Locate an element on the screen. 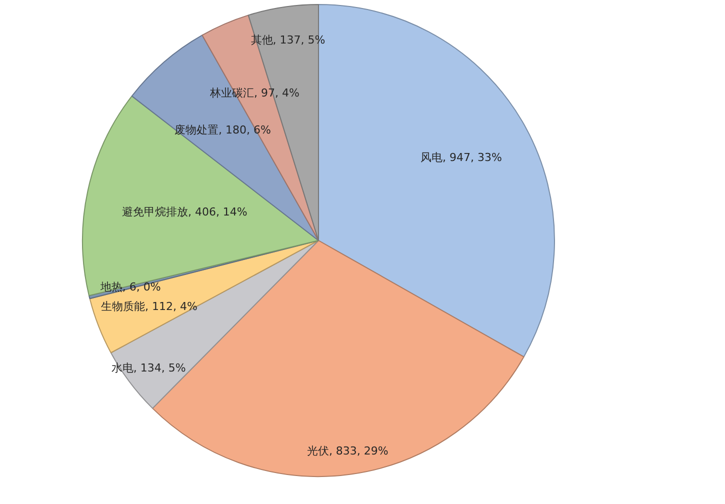 The width and height of the screenshot is (725, 504). slice-label: 避免甲烷排放, 406, 14% is located at coordinates (185, 211).